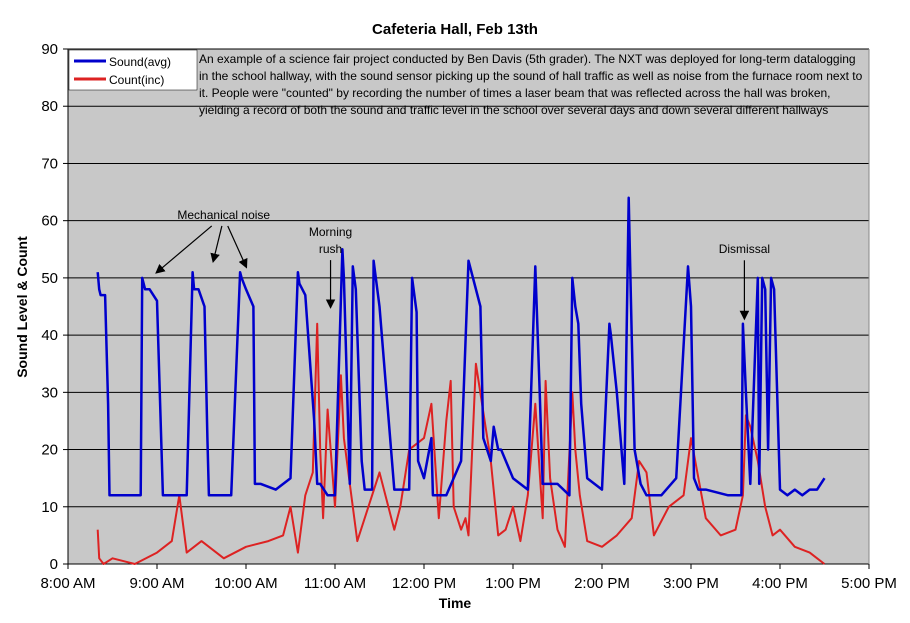  Describe the element at coordinates (67, 583) in the screenshot. I see `x-tick-label: 8:00 AM` at that location.